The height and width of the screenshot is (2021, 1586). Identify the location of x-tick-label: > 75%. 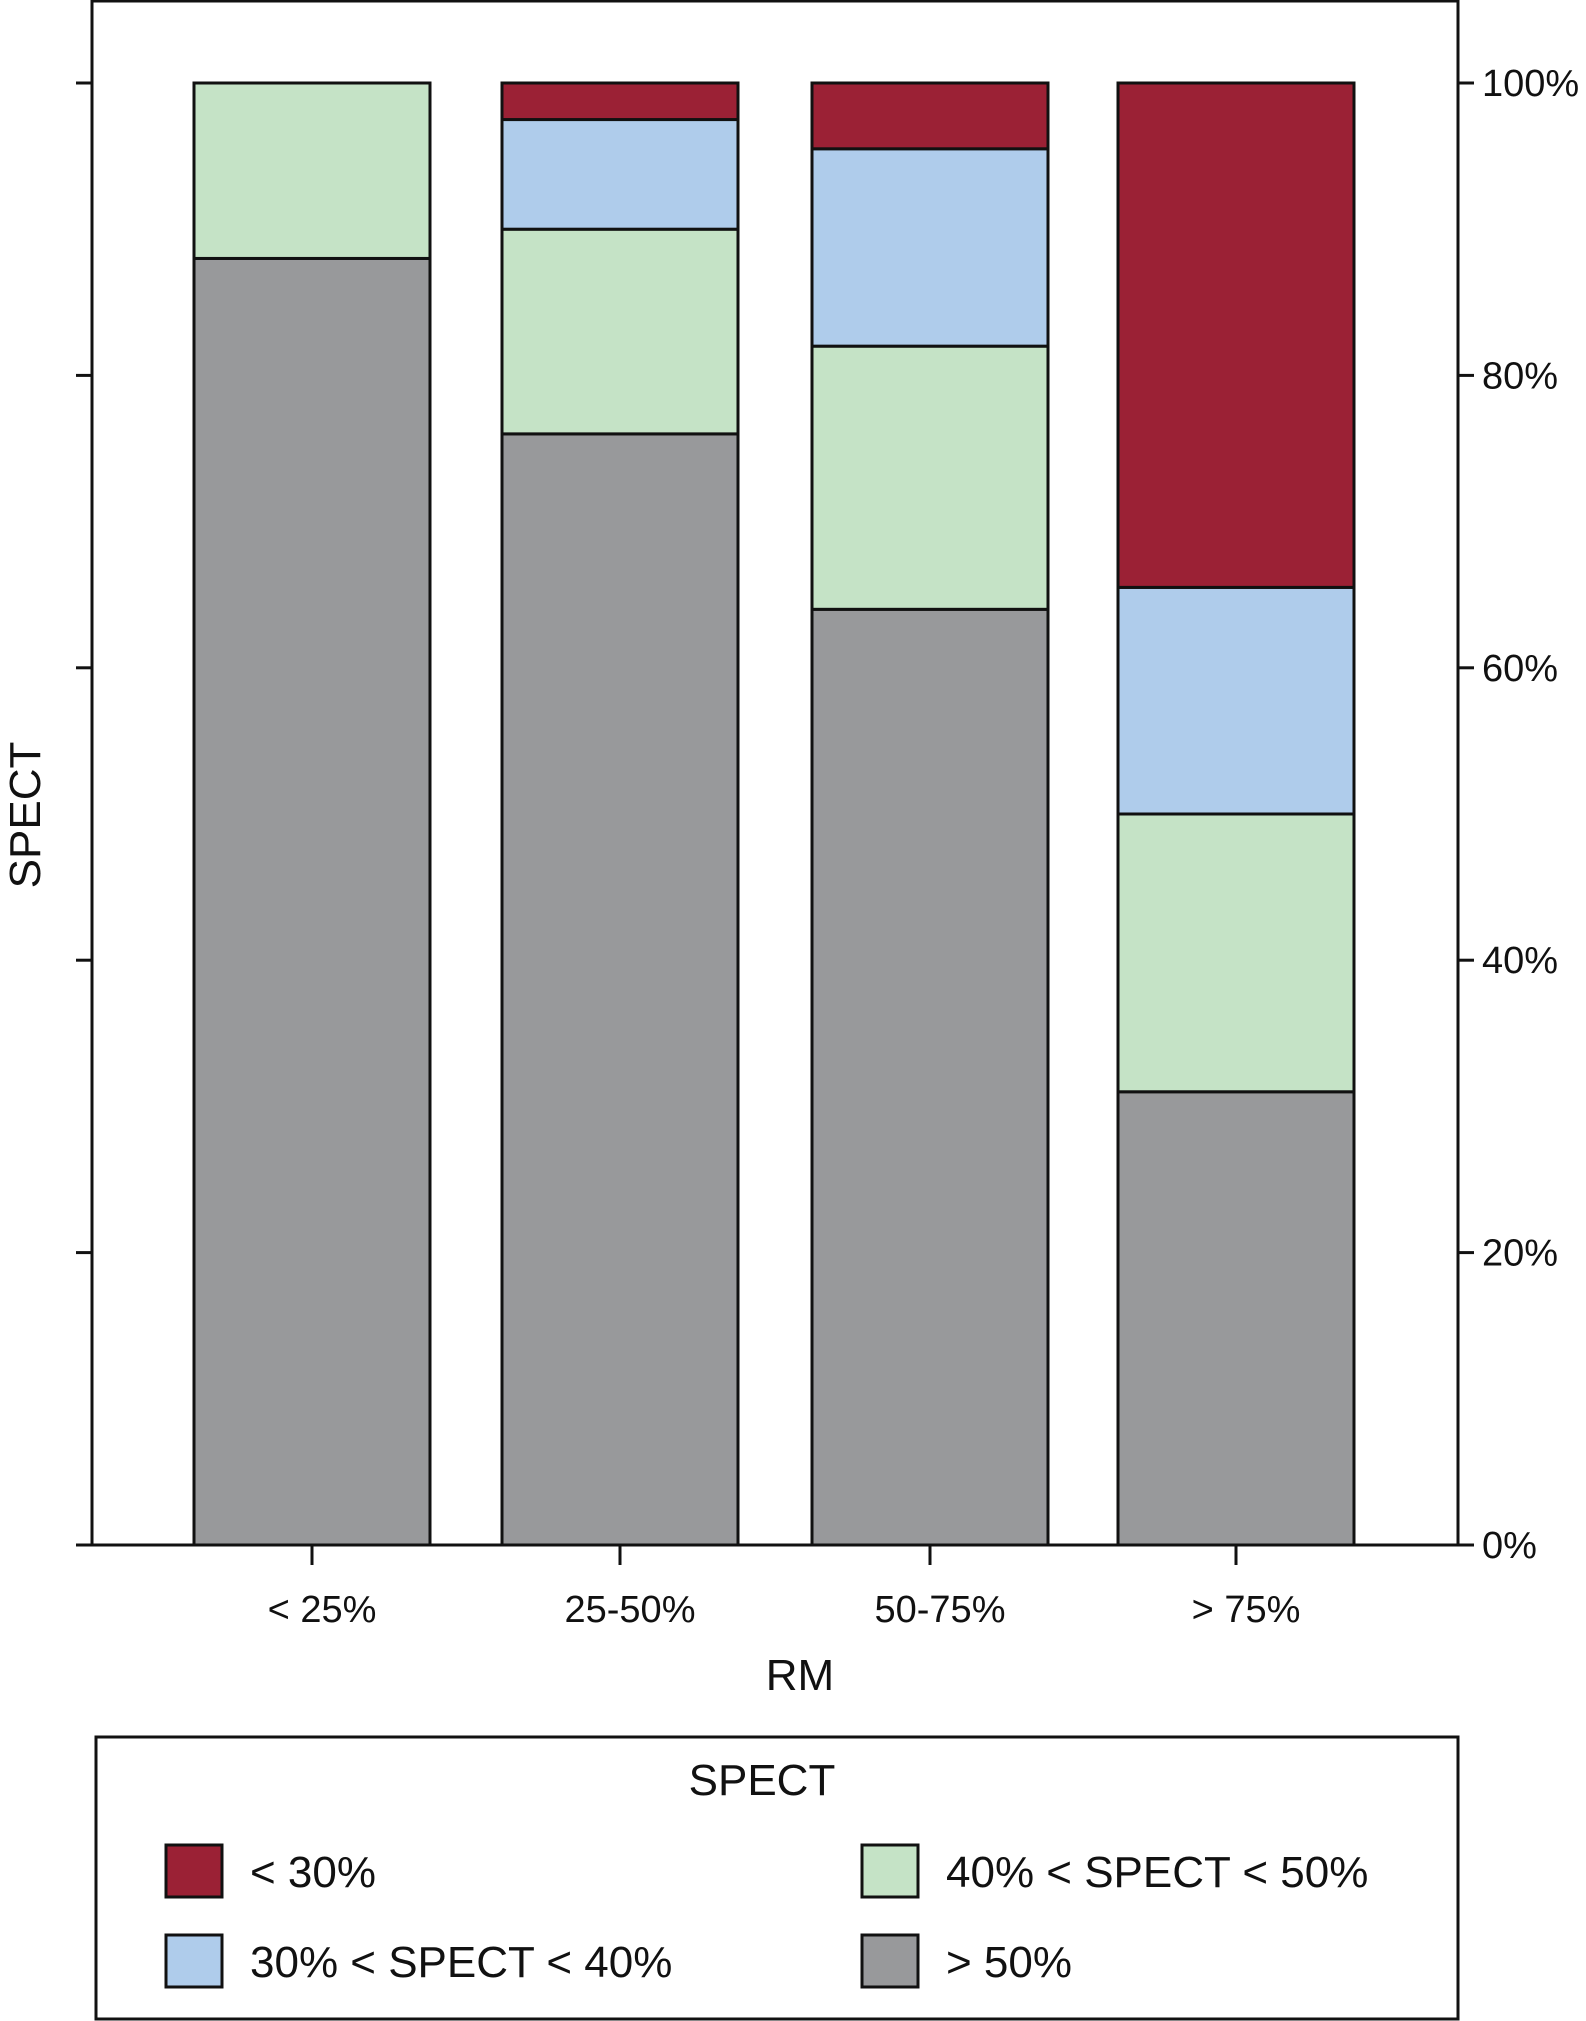
(1246, 1610).